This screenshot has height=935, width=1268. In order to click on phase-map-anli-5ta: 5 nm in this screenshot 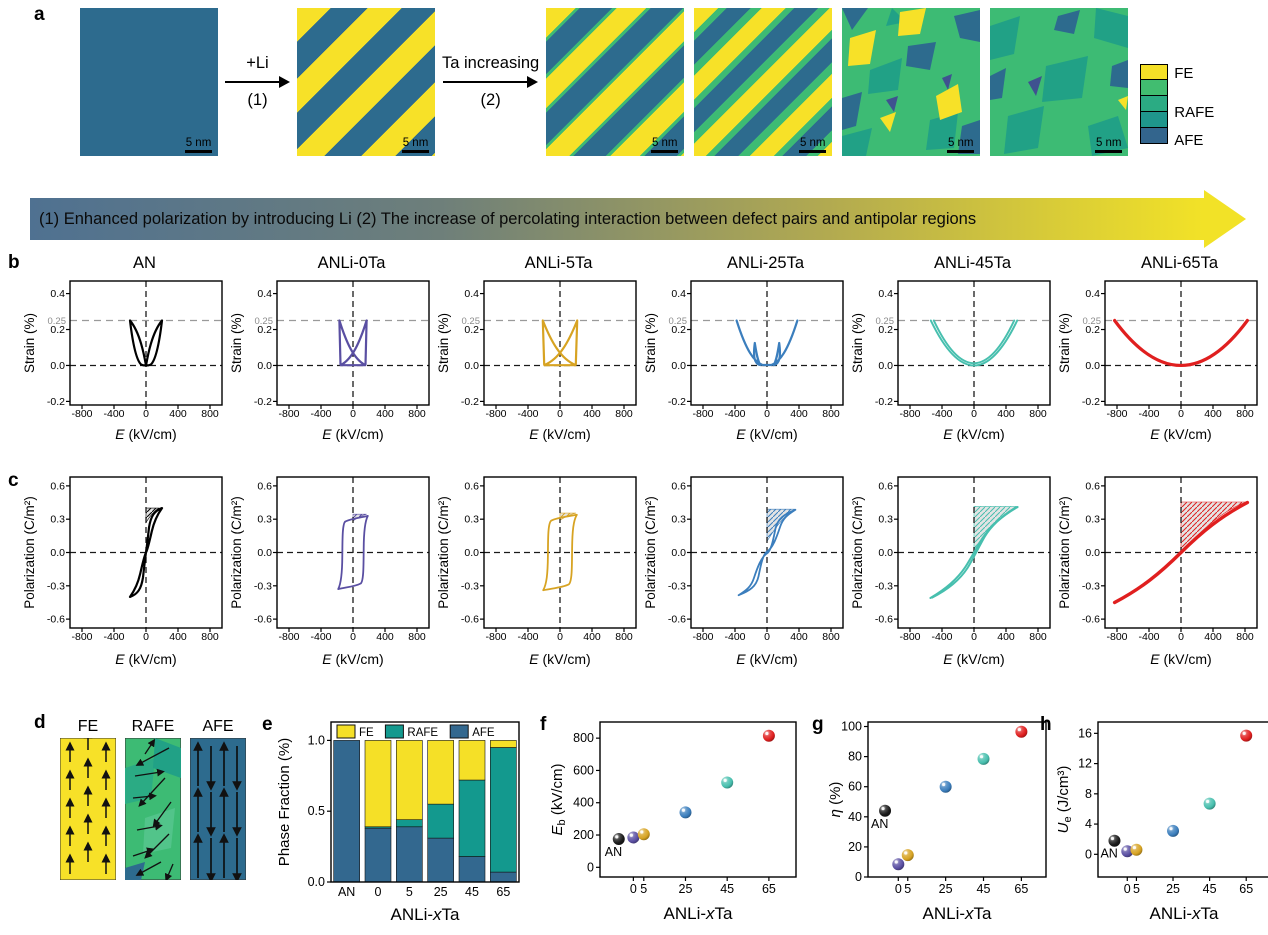, I will do `click(615, 82)`.